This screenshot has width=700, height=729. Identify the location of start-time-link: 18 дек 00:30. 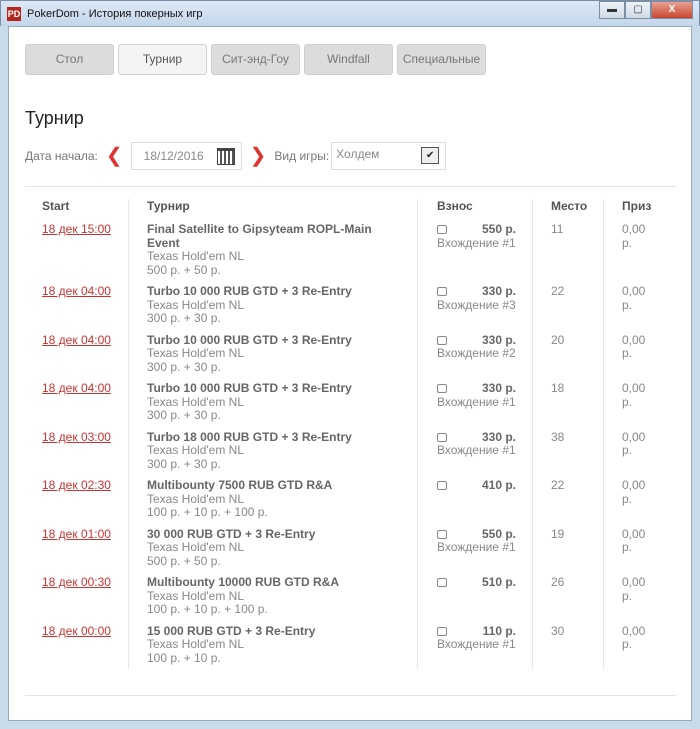
(76, 582).